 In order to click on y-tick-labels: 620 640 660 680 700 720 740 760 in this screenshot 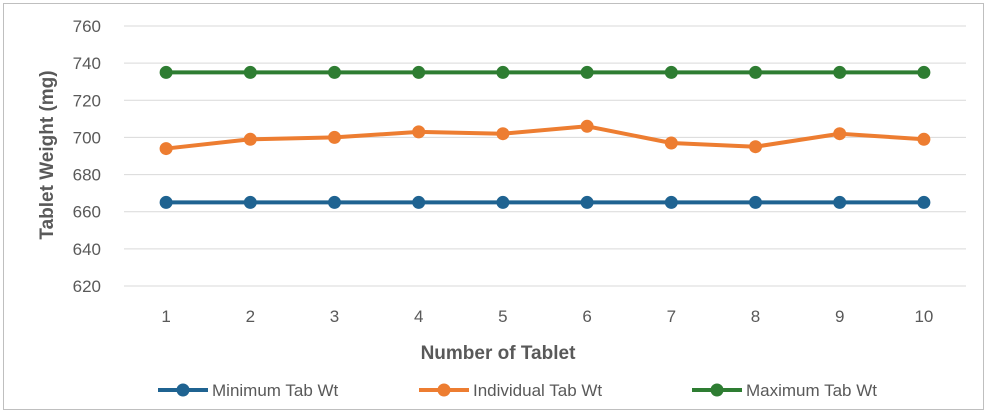, I will do `click(87, 156)`.